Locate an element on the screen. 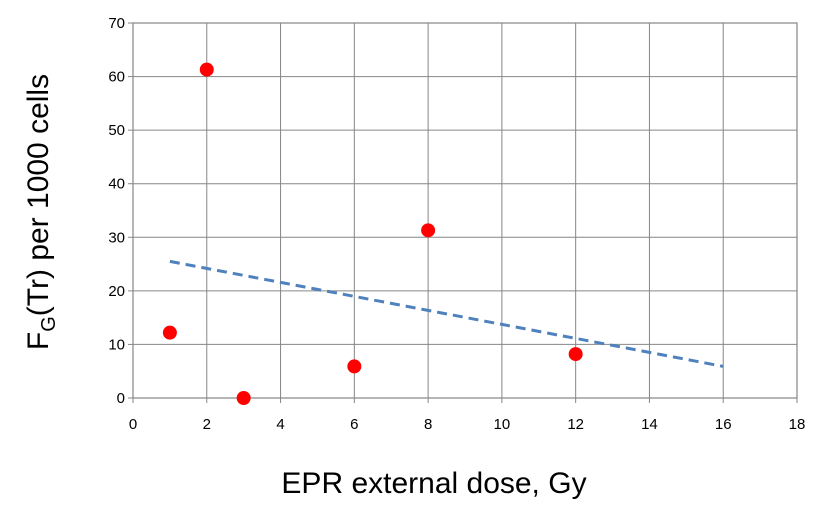 The image size is (829, 526). y-tick-label: 0 is located at coordinates (121, 398).